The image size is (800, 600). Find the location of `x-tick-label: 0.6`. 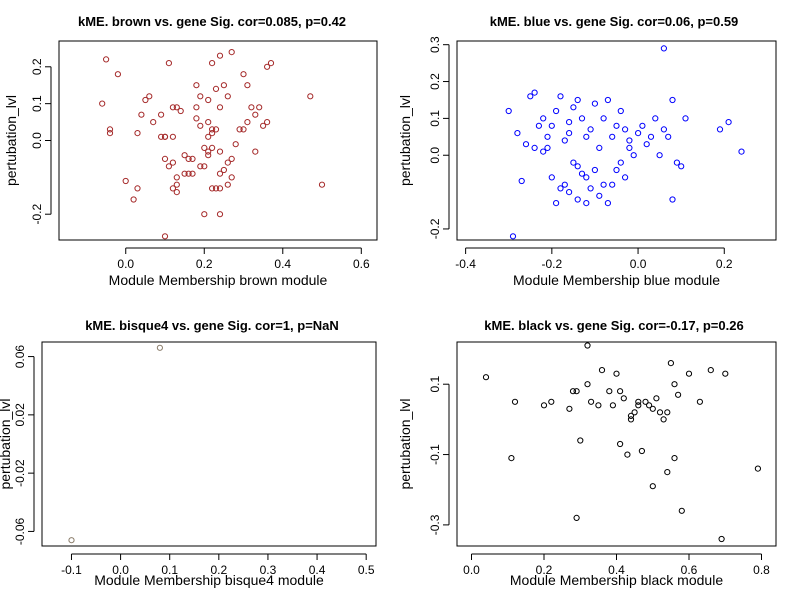

x-tick-label: 0.6 is located at coordinates (361, 264).